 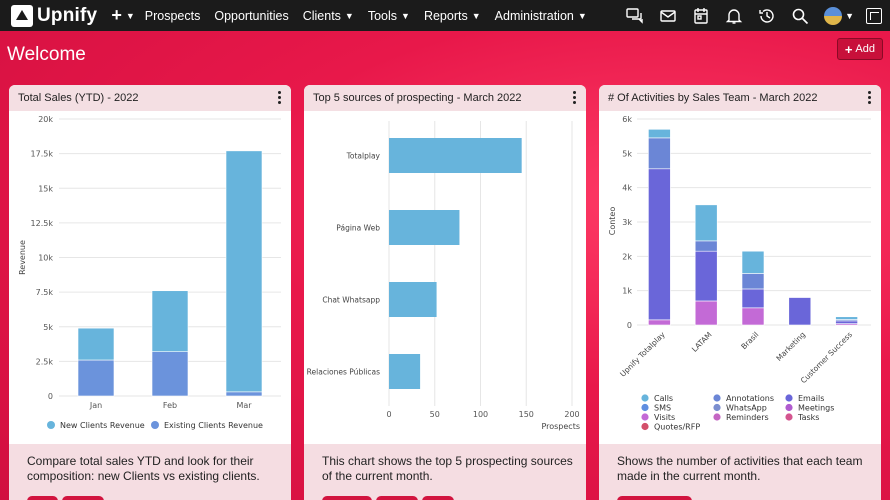 I want to click on y-tick-label: Totalplay, so click(x=363, y=156).